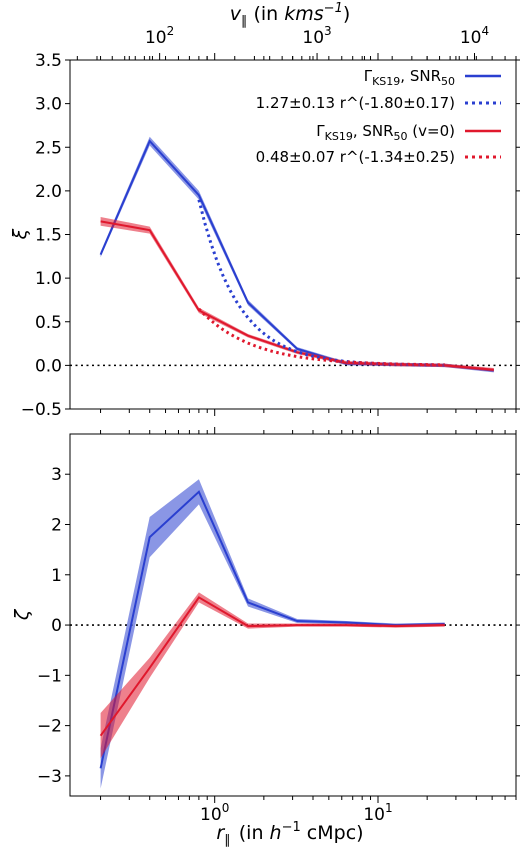 The width and height of the screenshot is (520, 849). What do you see at coordinates (20, 234) in the screenshot?
I see `top-y-axis-label: ξ` at bounding box center [20, 234].